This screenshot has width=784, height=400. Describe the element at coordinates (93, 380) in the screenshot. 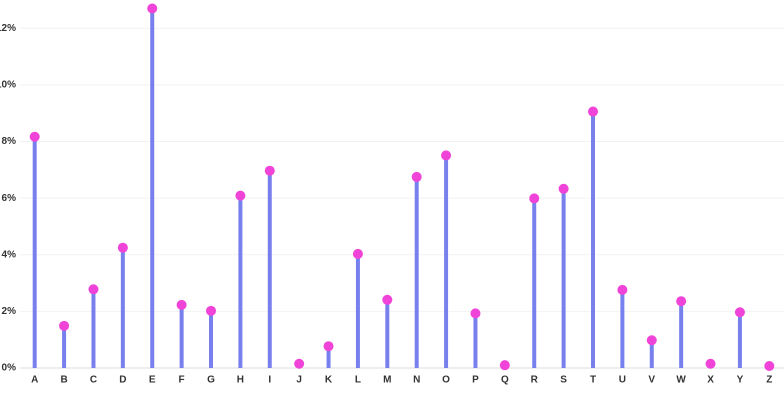

I see `x-tick-label: C` at that location.